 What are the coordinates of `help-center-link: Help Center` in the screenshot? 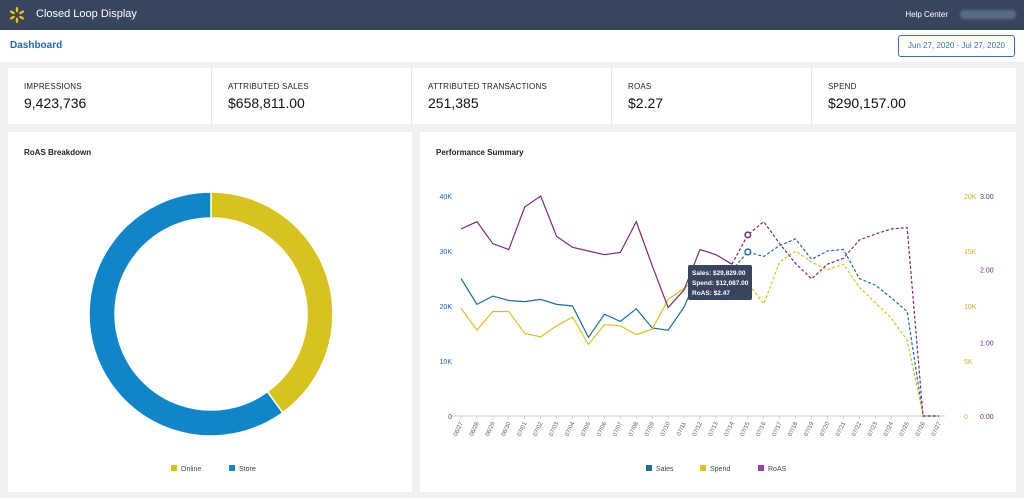 It's located at (926, 14).